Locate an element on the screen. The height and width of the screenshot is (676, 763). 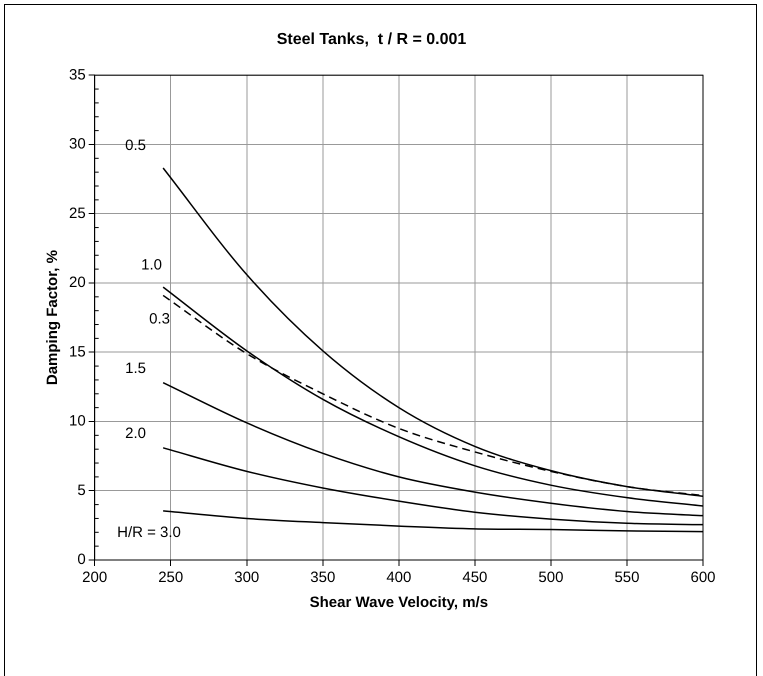
series-label: 0.3 is located at coordinates (159, 319).